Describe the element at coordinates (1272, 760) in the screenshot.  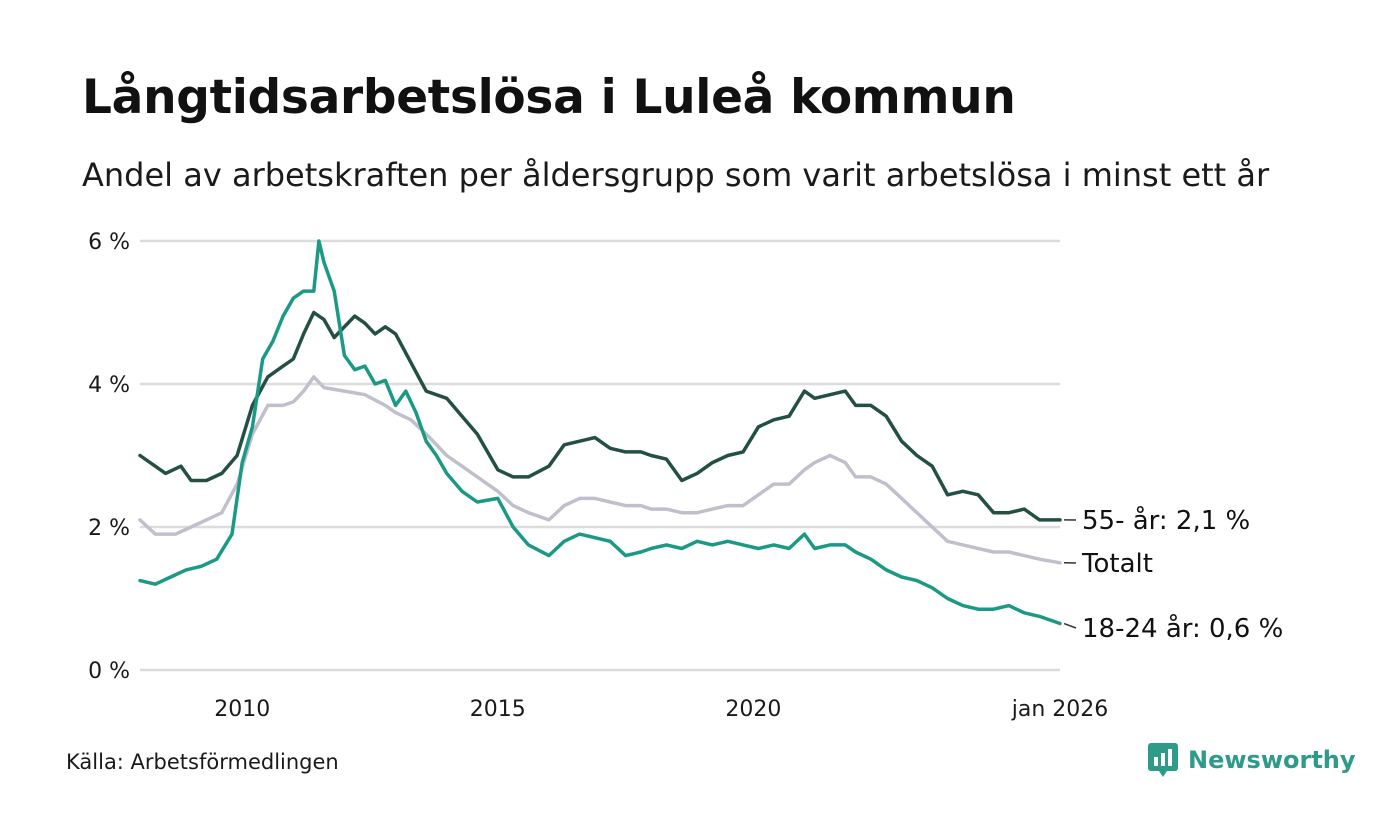
I see `brand-name: Newsworthy` at that location.